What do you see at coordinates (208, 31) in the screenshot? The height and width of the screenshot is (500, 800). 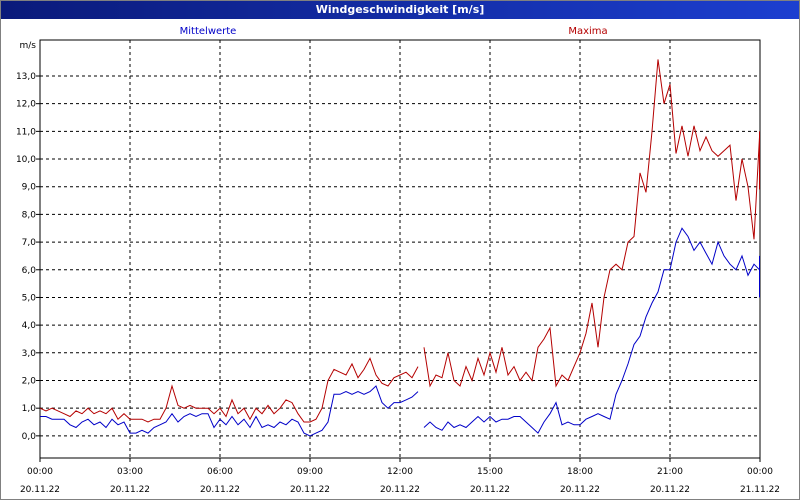 I see `legend-entry-mittelwerte: Mittelwerte` at bounding box center [208, 31].